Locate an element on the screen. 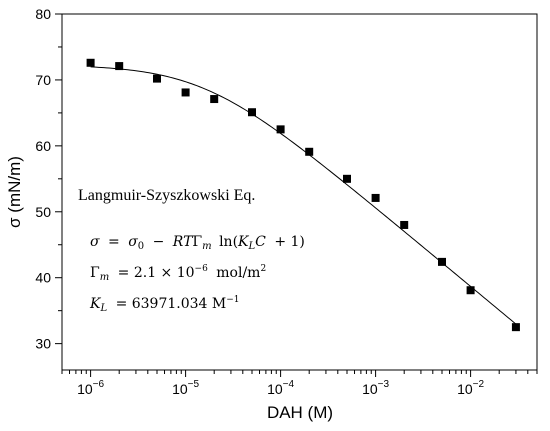 The height and width of the screenshot is (431, 550). y-tick-label: 50 is located at coordinates (43, 212).